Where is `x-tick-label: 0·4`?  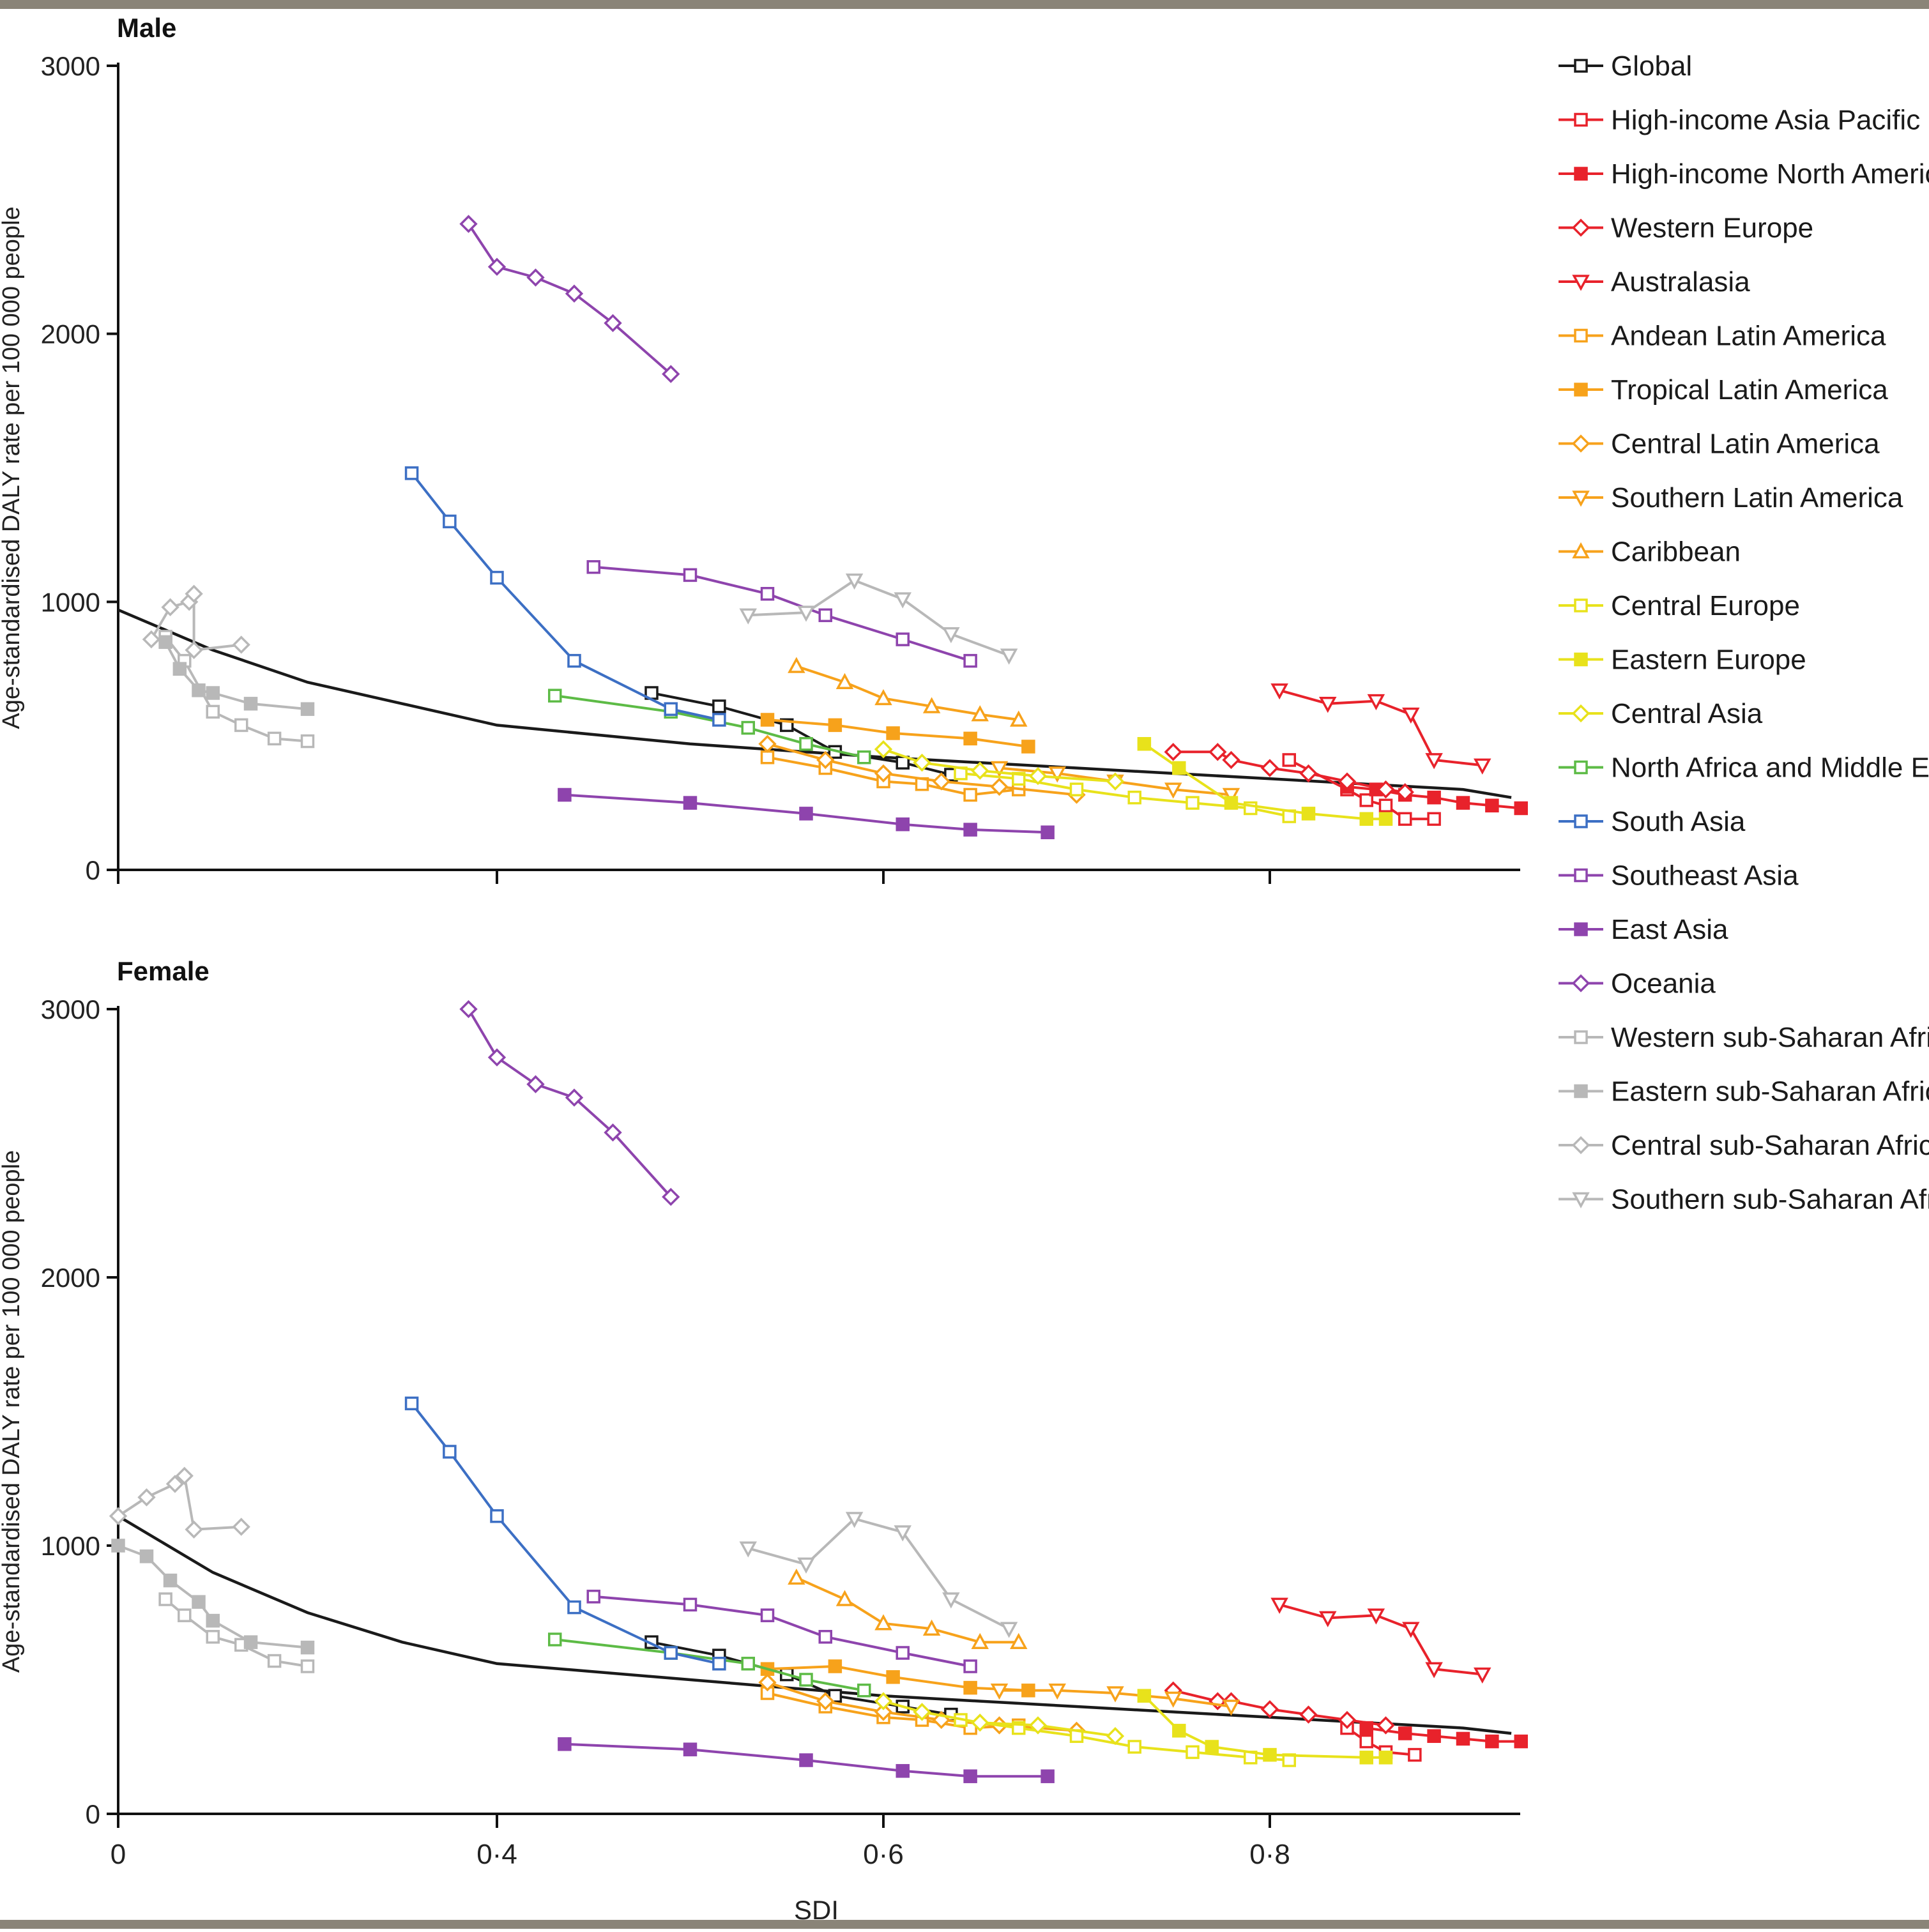 x-tick-label: 0·4 is located at coordinates (497, 1854).